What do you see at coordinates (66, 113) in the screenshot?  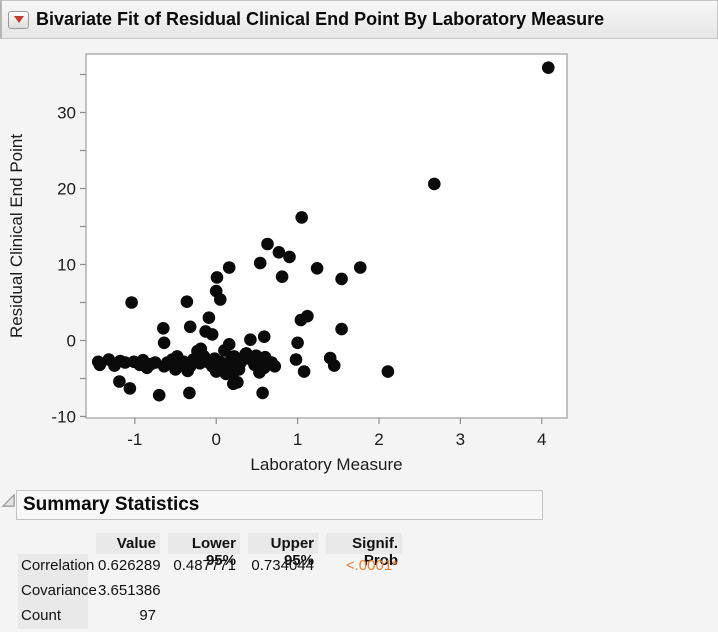 I see `y-tick-label: 30` at bounding box center [66, 113].